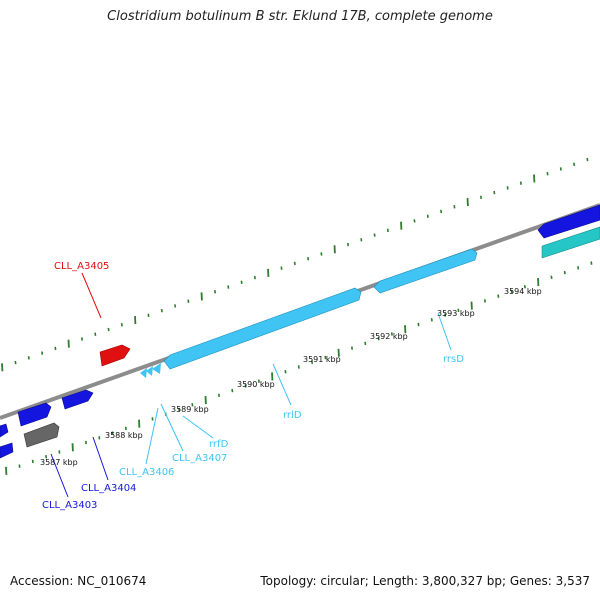 Image resolution: width=600 pixels, height=600 pixels. What do you see at coordinates (100, 458) in the screenshot?
I see `leader-cll-a3404` at bounding box center [100, 458].